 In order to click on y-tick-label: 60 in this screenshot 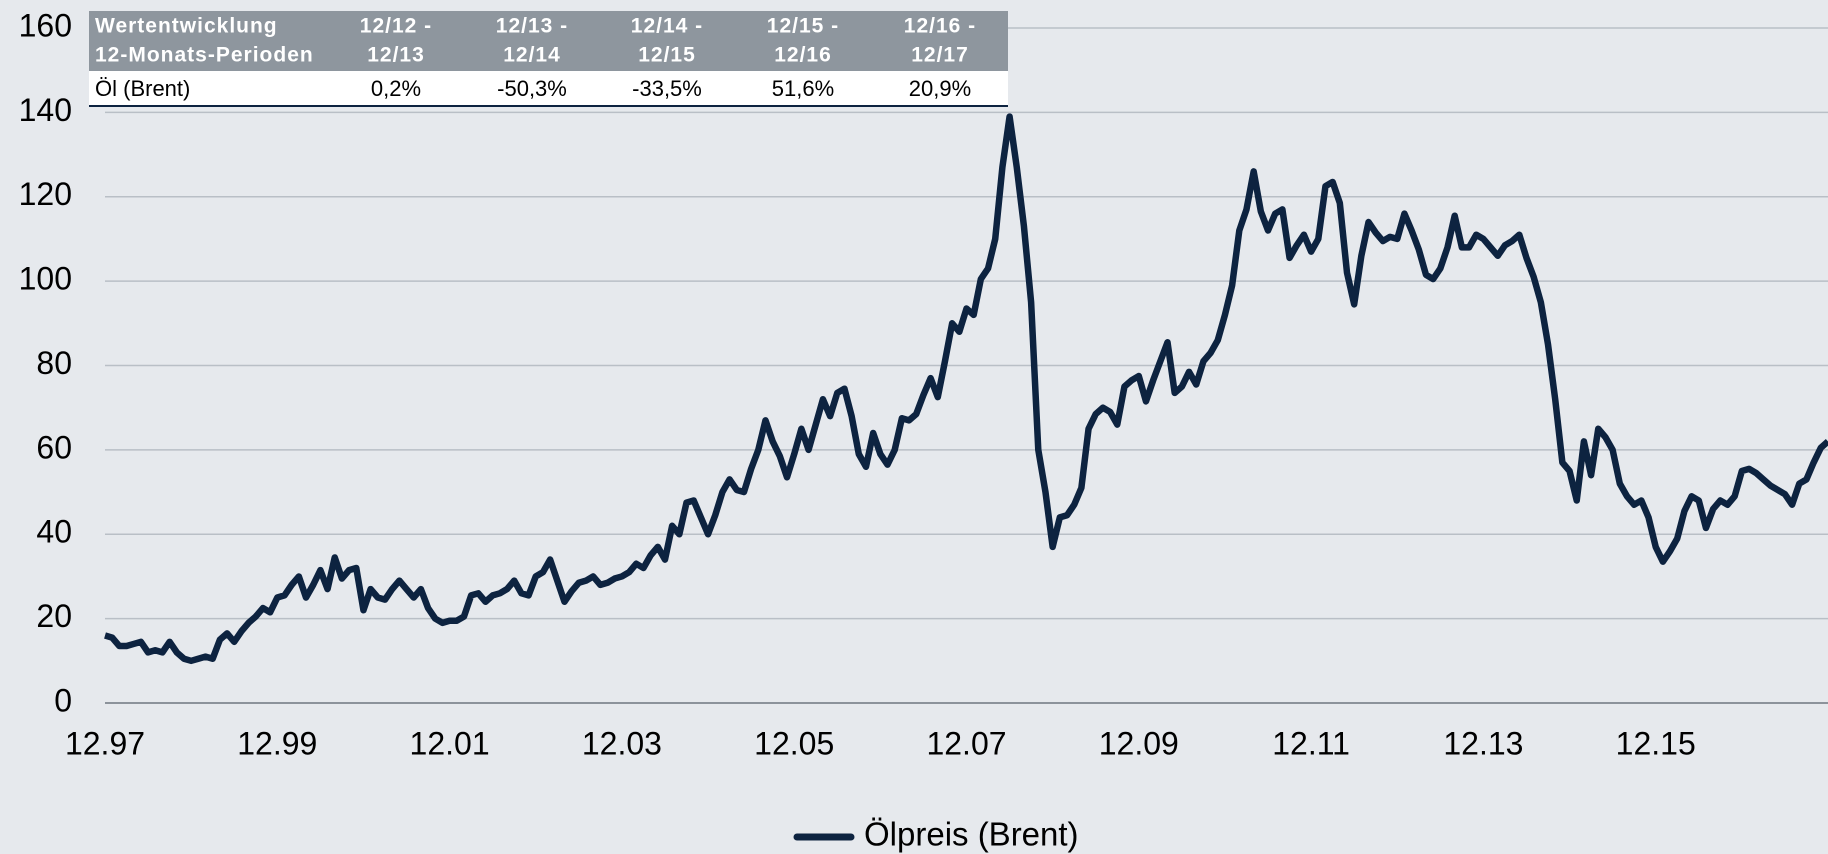, I will do `click(54, 447)`.